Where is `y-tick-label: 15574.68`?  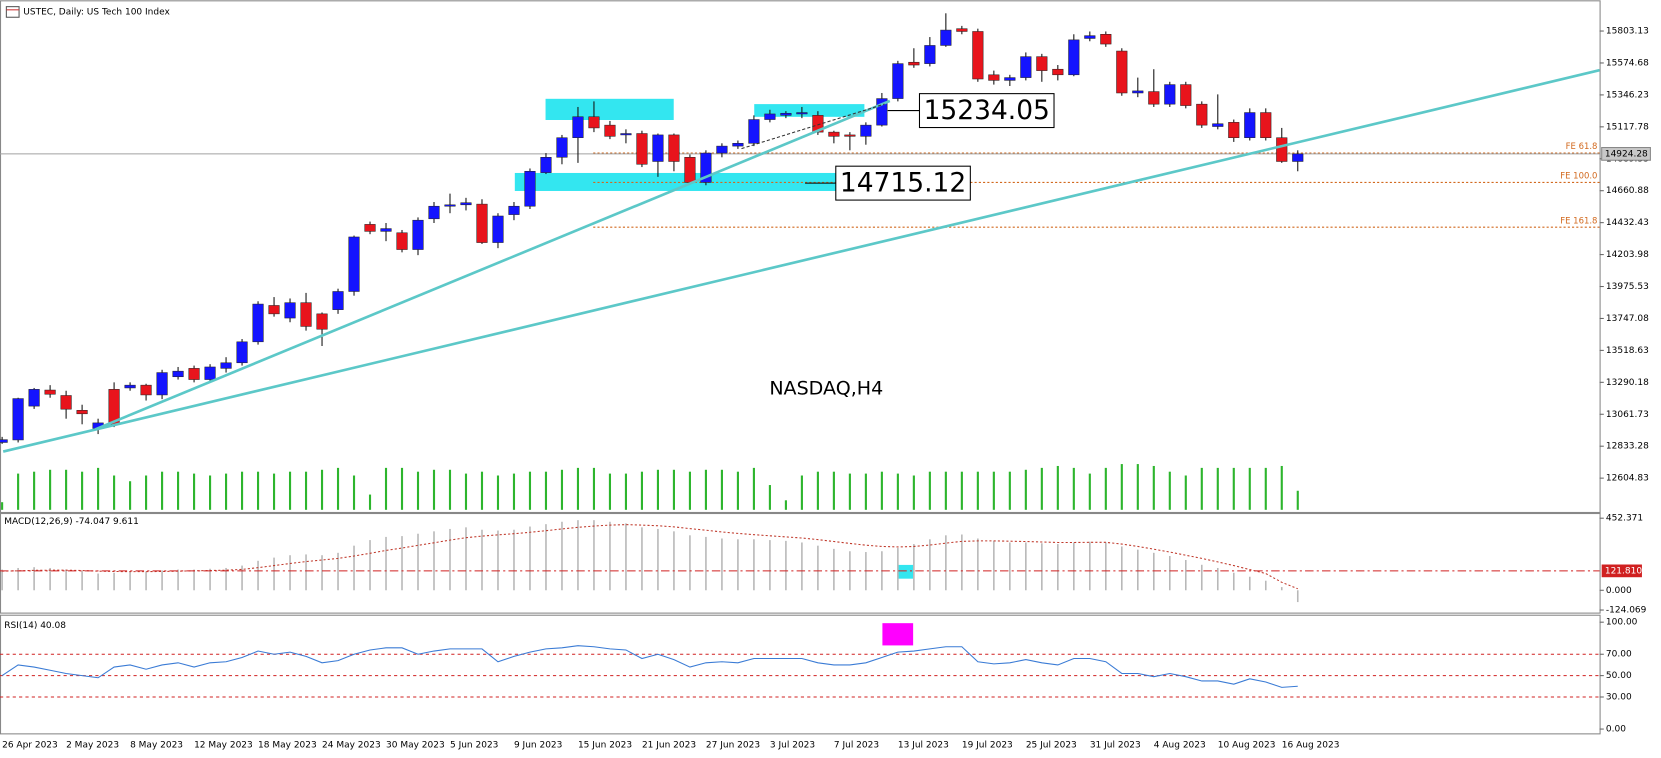
y-tick-label: 15574.68 is located at coordinates (1627, 63).